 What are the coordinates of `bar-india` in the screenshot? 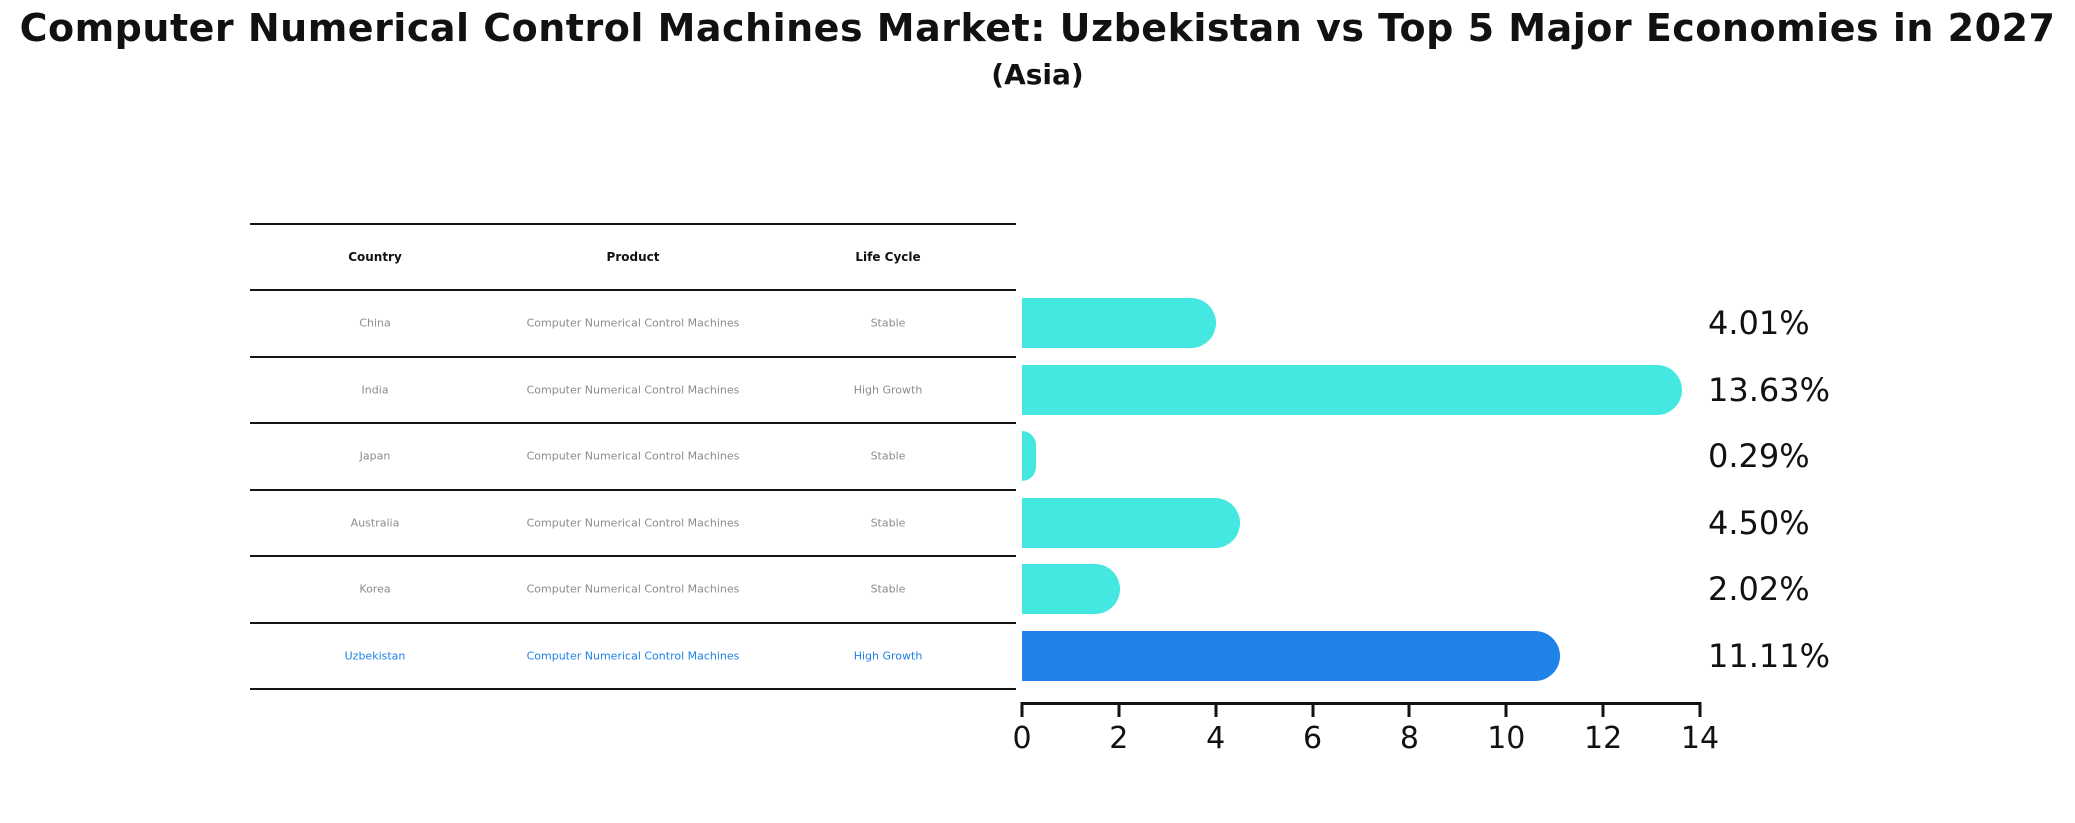 It's located at (1352, 389).